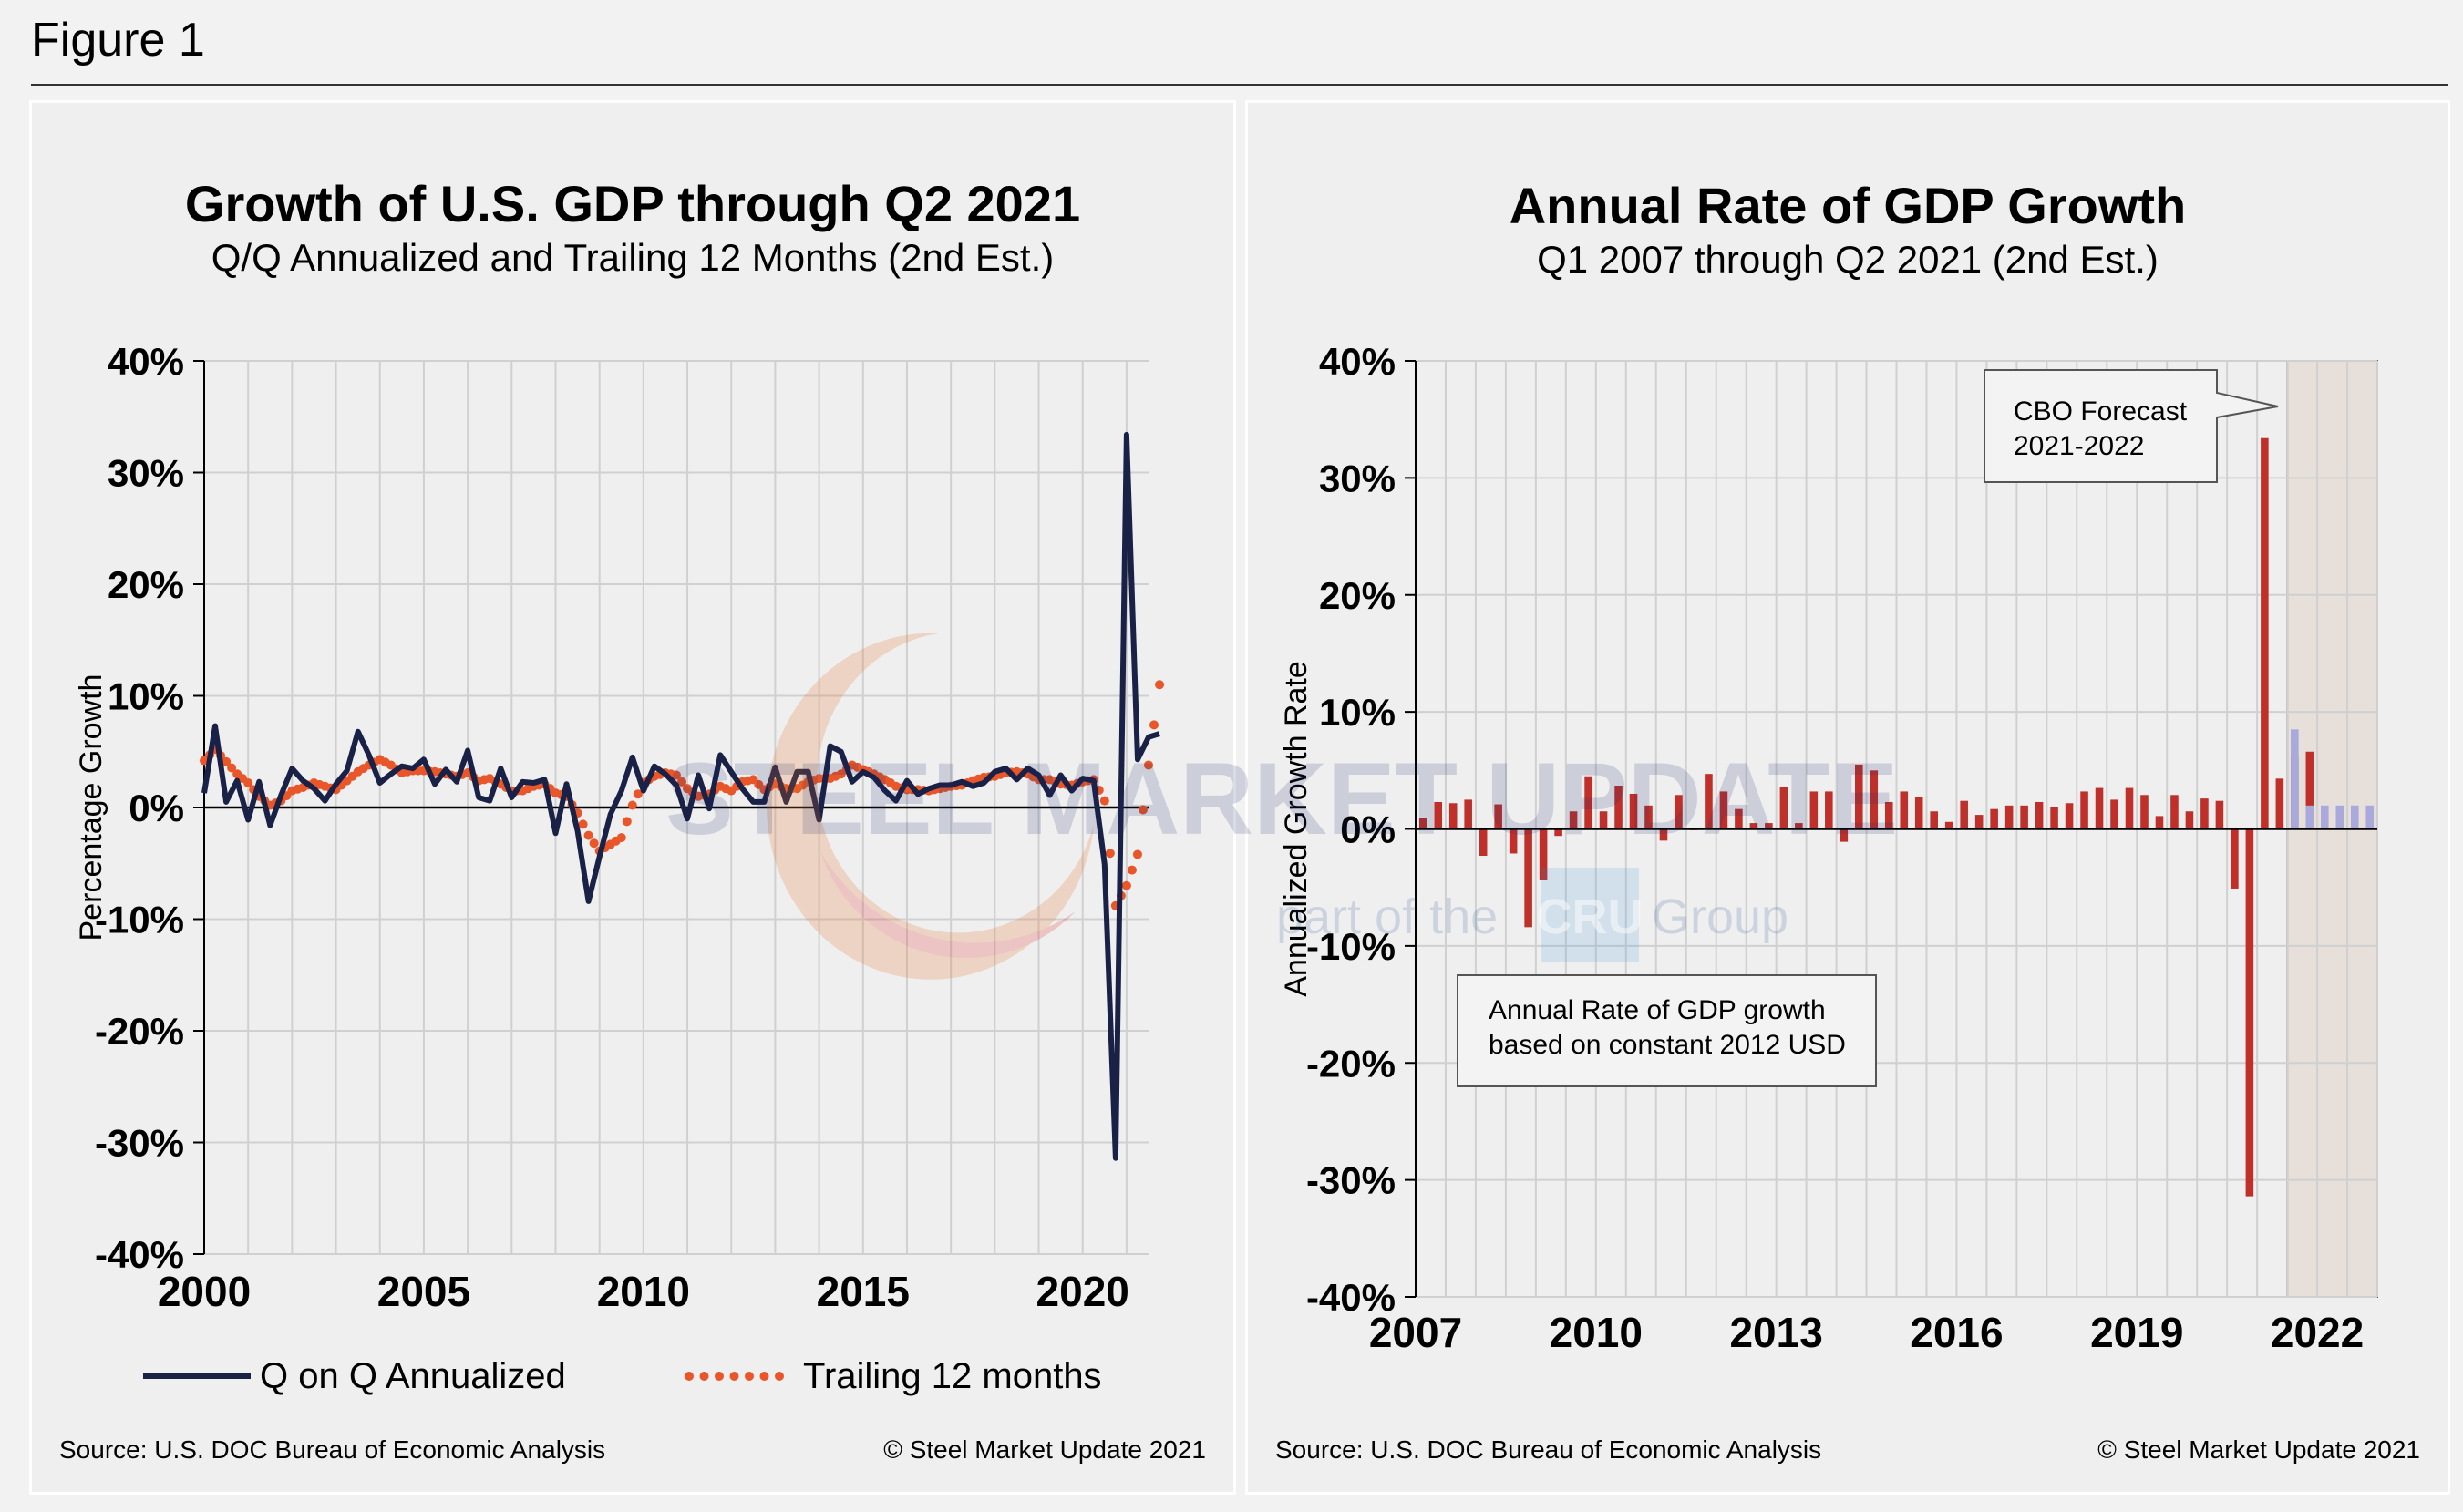 The height and width of the screenshot is (1512, 2463). I want to click on x-tick-label: 2022, so click(2318, 1333).